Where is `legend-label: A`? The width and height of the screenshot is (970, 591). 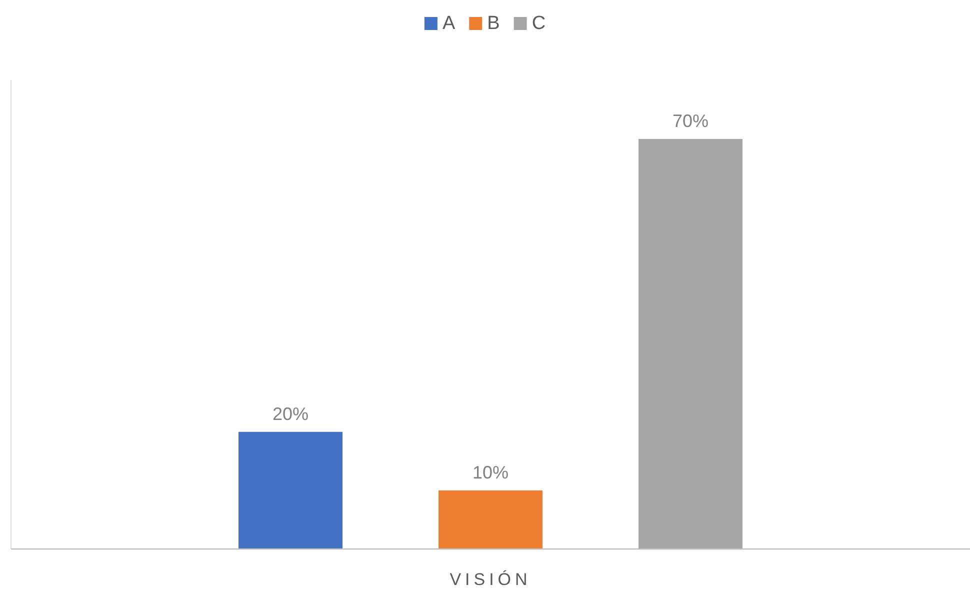
legend-label: A is located at coordinates (449, 23).